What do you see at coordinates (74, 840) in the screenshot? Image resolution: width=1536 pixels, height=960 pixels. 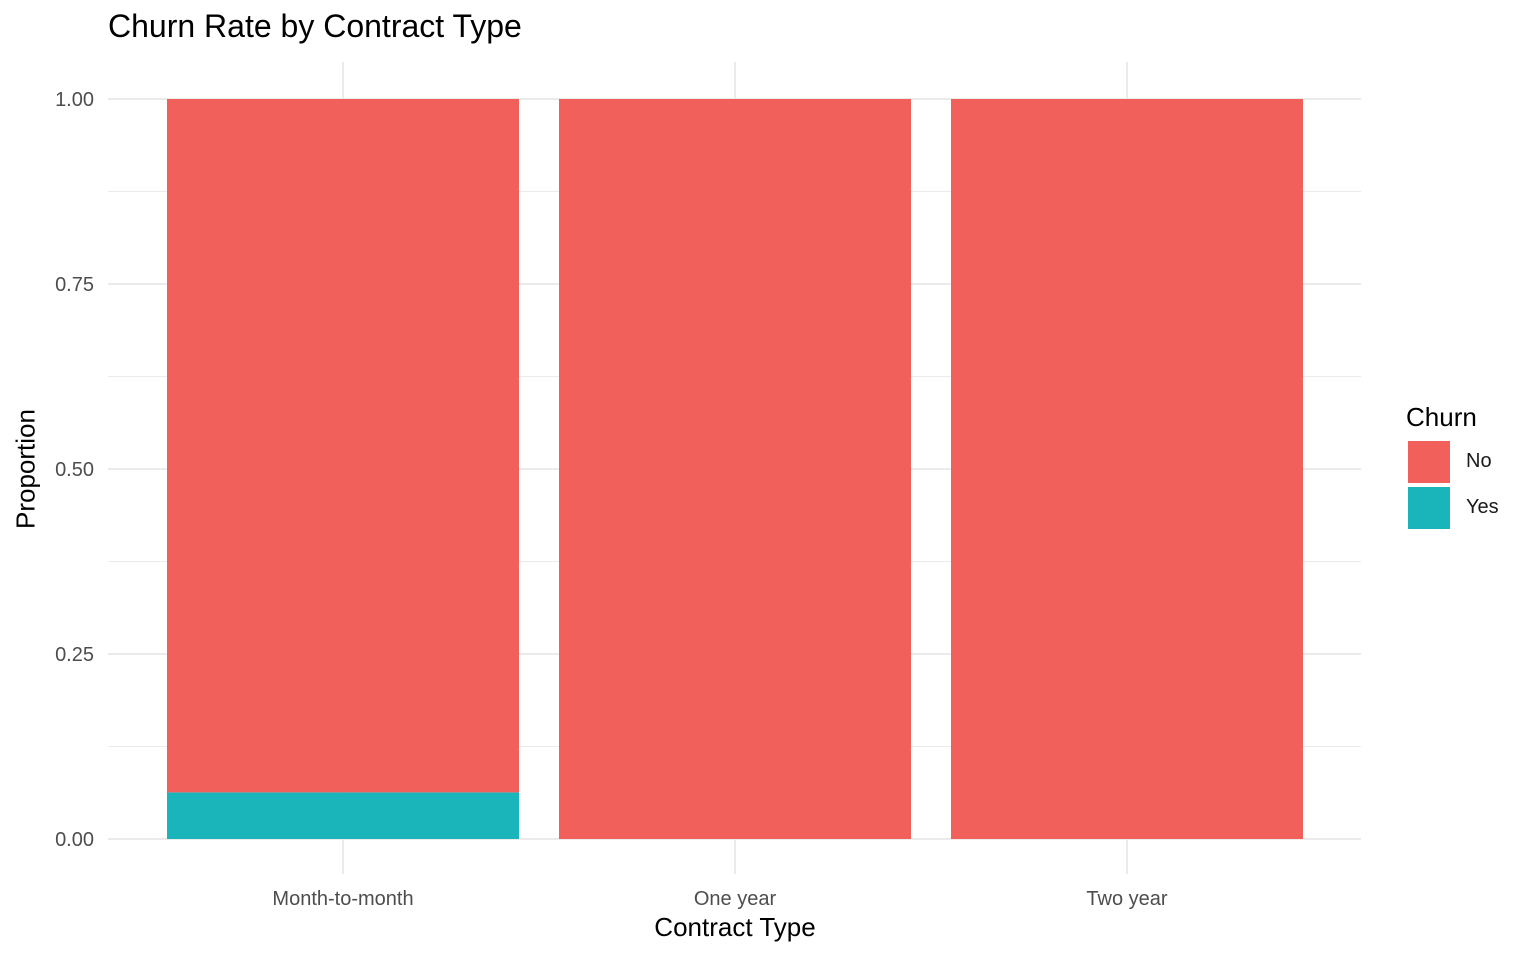 I see `y-tick-label: 0.00` at bounding box center [74, 840].